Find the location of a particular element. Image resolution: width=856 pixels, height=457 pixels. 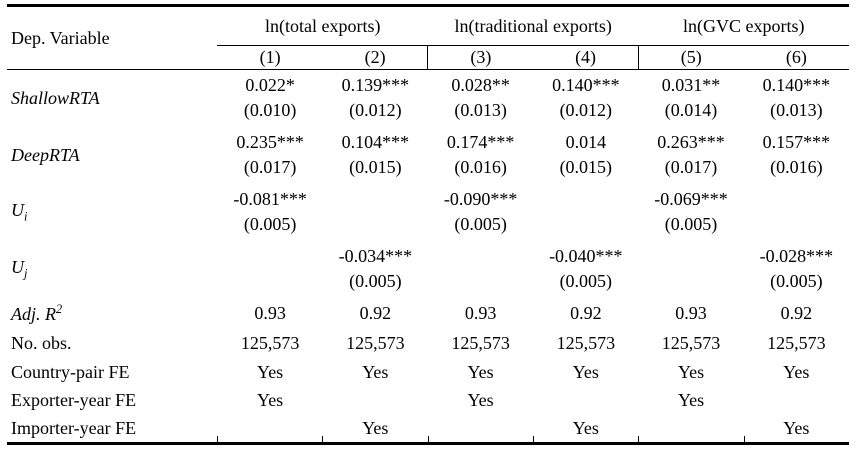

coefficient-cell: -0.034*** (0.005) is located at coordinates (375, 269).